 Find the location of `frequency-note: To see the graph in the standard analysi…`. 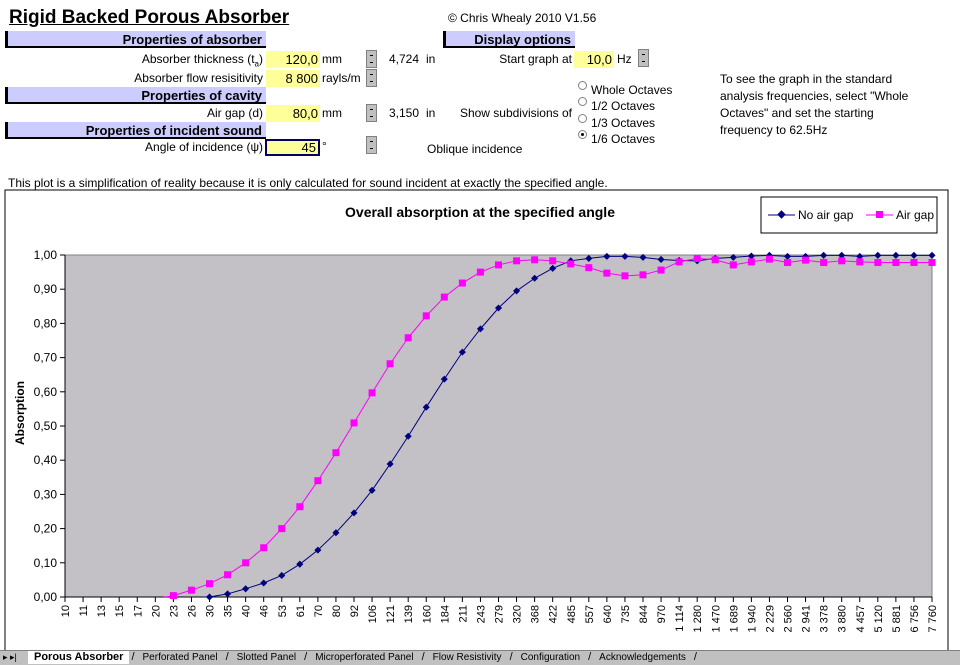

frequency-note: To see the graph in the standard analysi… is located at coordinates (814, 104).